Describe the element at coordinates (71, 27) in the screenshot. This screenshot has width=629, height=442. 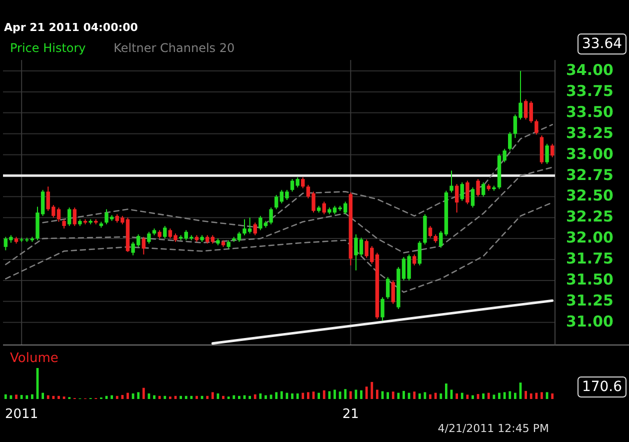
I see `chart-subtitle: Apr 21 2011 04:00:00` at that location.